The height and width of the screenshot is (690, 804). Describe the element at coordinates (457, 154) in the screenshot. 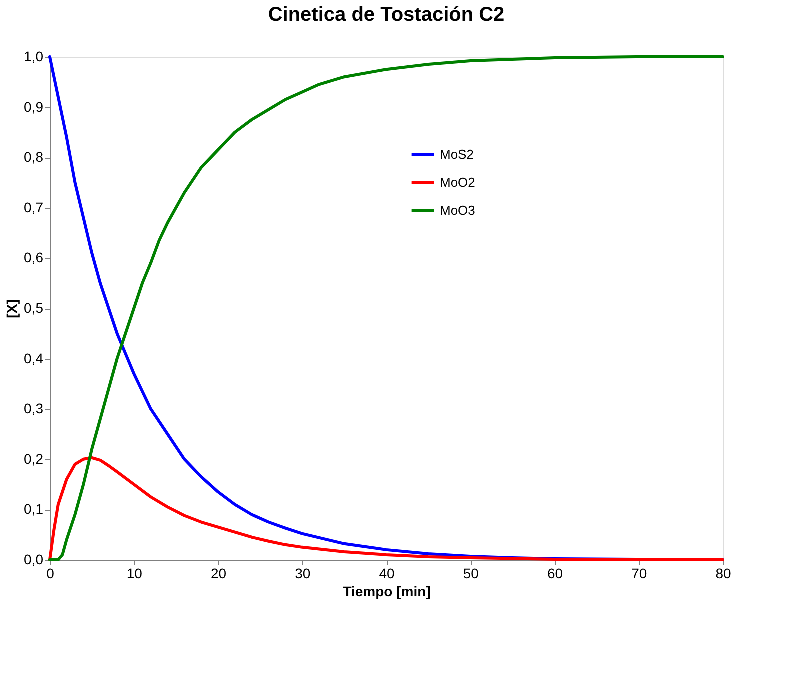

I see `legend-label: MoS2` at that location.